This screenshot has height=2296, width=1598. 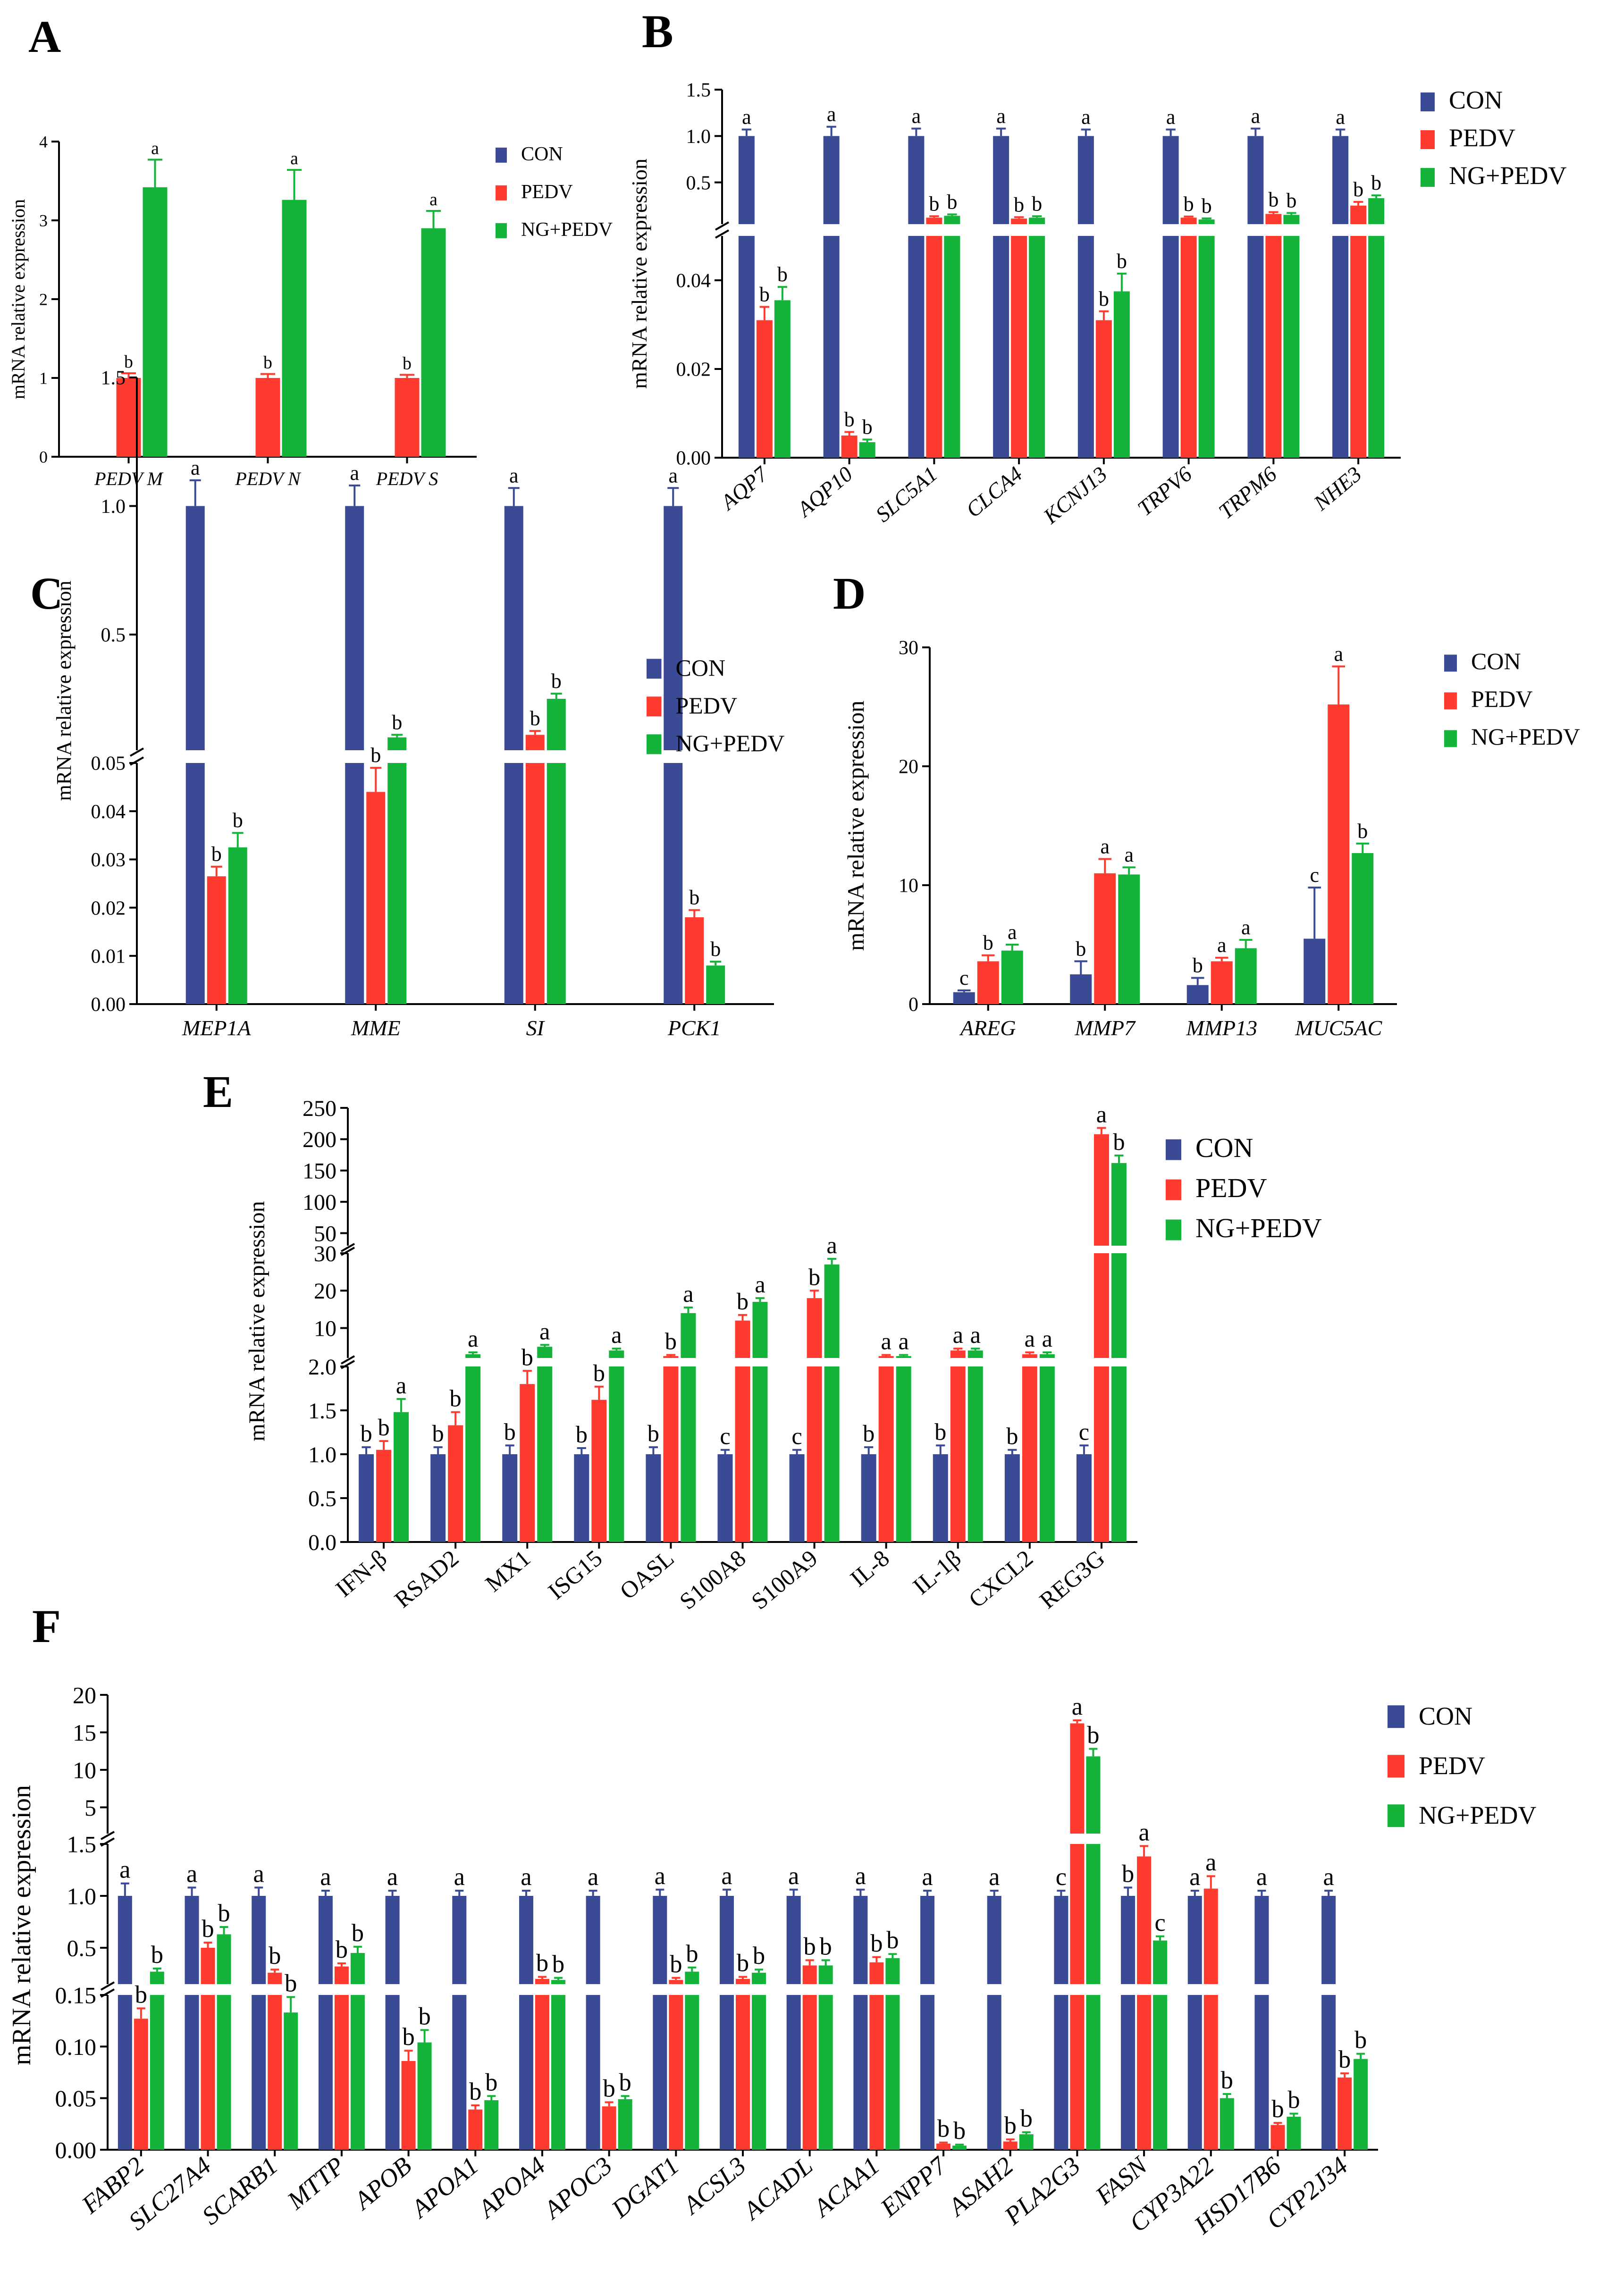 I want to click on x-category-label: ACSL3, so click(x=714, y=2186).